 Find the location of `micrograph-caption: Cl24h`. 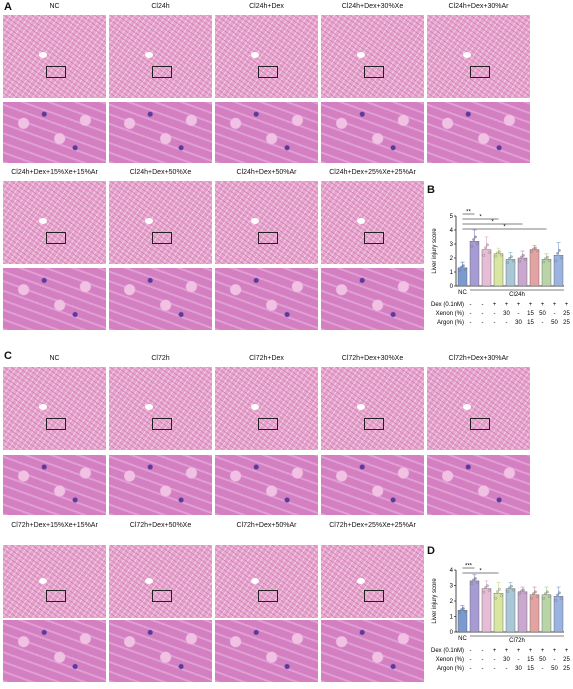

micrograph-caption: Cl24h is located at coordinates (160, 6).